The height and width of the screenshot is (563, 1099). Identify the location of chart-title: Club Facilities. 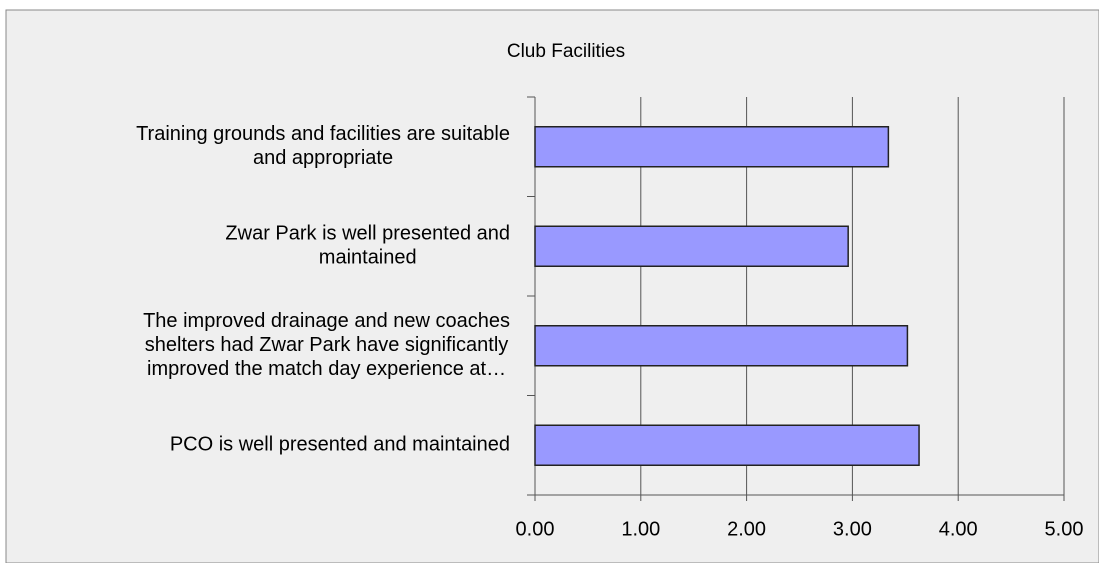
(566, 51).